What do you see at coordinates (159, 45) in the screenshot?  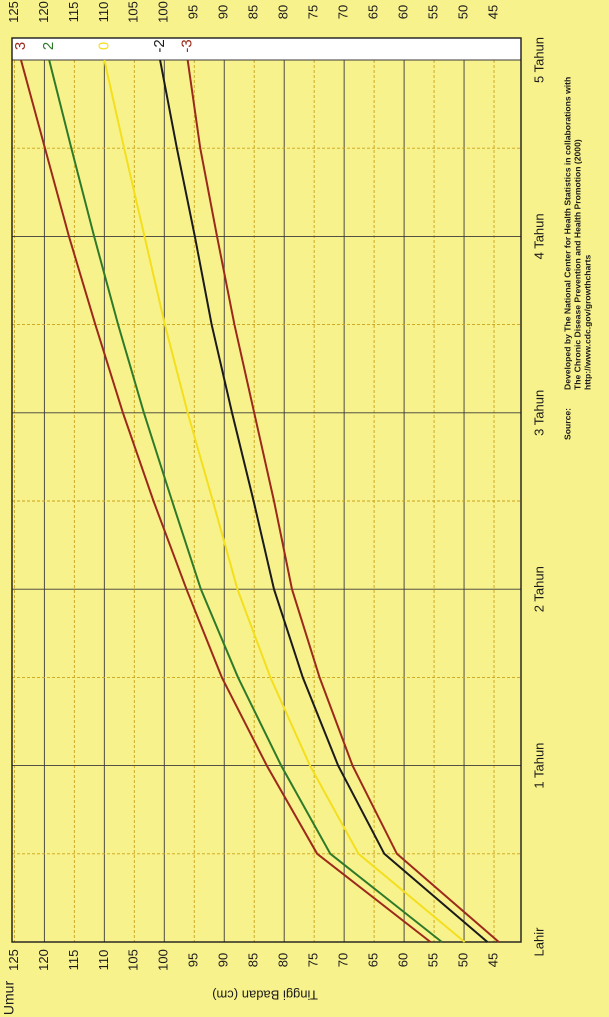 I see `curve-label: -2` at bounding box center [159, 45].